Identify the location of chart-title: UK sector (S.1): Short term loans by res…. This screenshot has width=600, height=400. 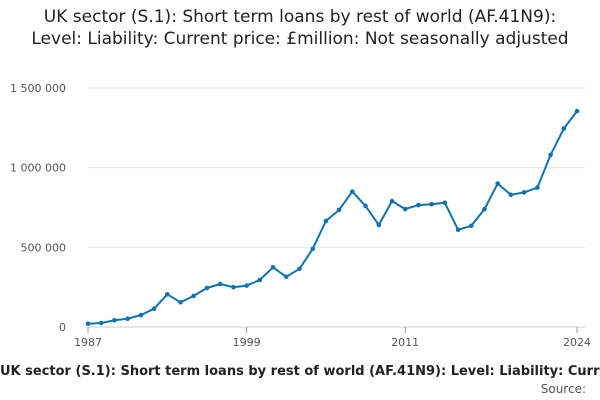
(300, 28).